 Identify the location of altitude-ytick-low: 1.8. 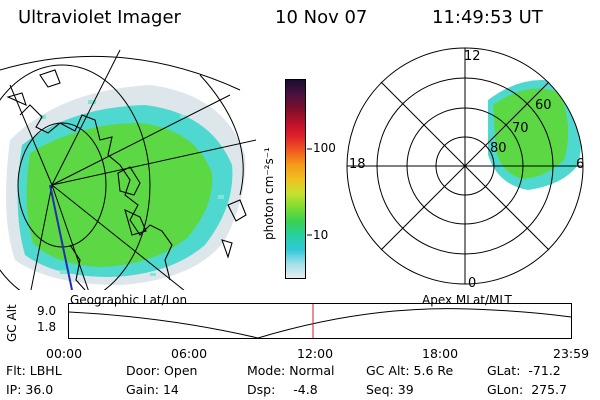
(47, 327).